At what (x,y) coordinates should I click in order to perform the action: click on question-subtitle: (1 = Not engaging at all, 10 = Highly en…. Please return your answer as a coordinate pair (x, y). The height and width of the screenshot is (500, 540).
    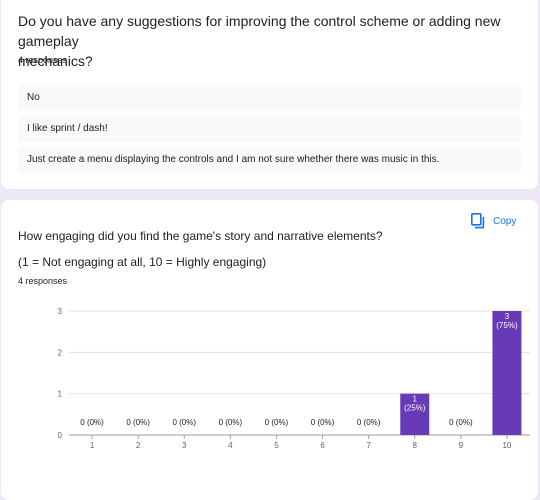
    Looking at the image, I should click on (142, 262).